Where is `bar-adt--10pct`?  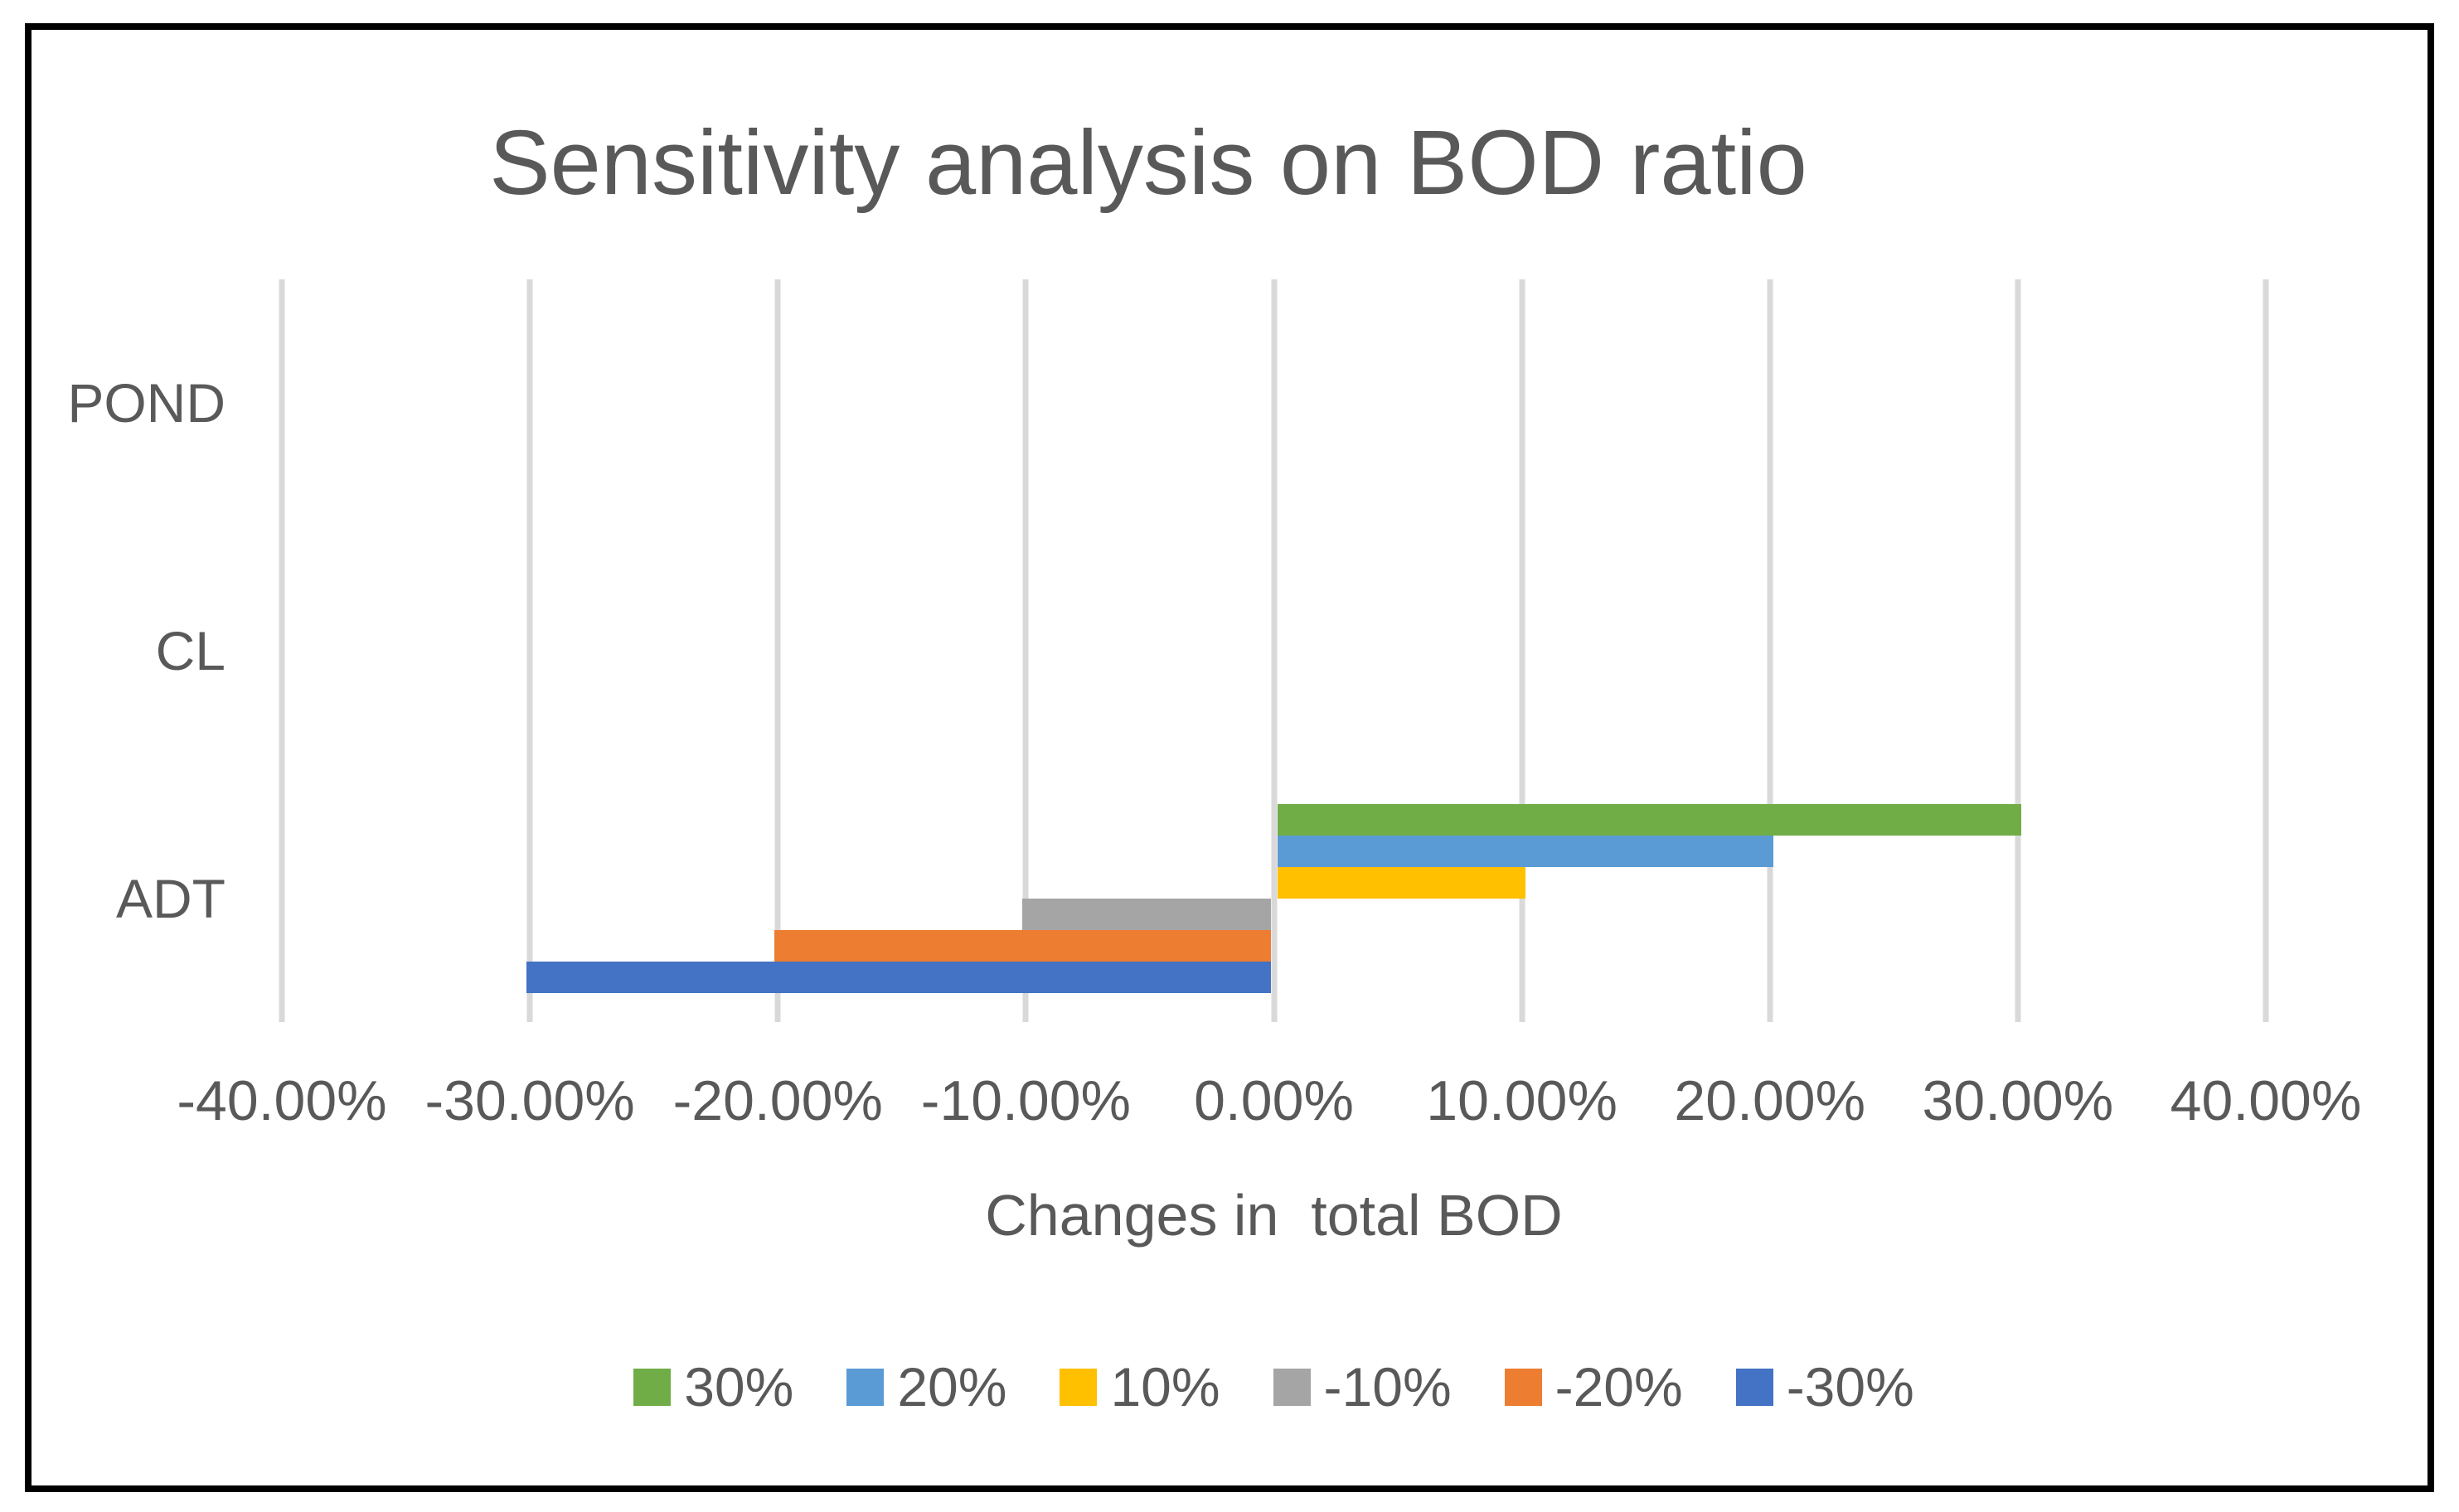 bar-adt--10pct is located at coordinates (1146, 914).